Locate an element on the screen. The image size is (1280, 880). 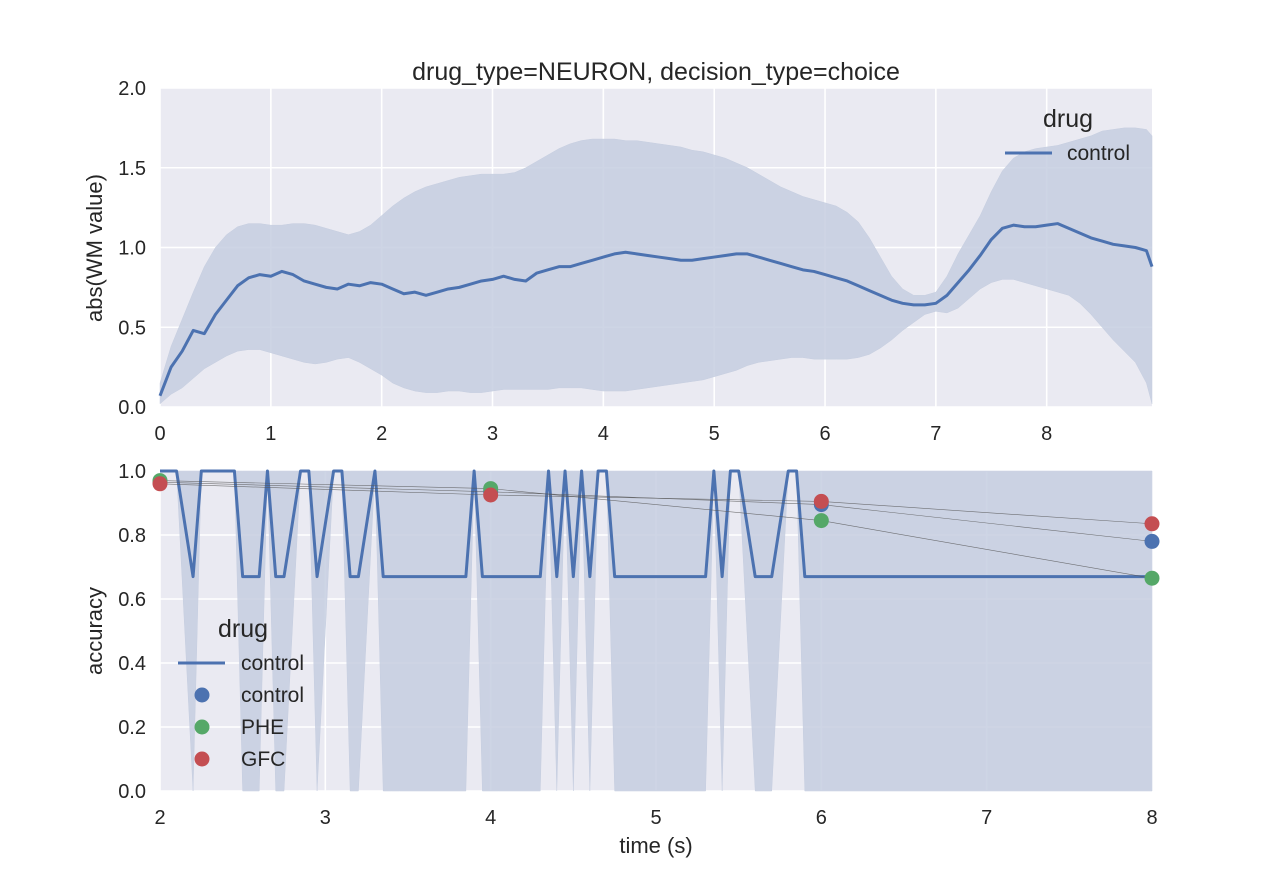
bottom-y-tick-labels: 0.0 0.2 0.4 0.6 0.8 1.0 is located at coordinates (132, 632).